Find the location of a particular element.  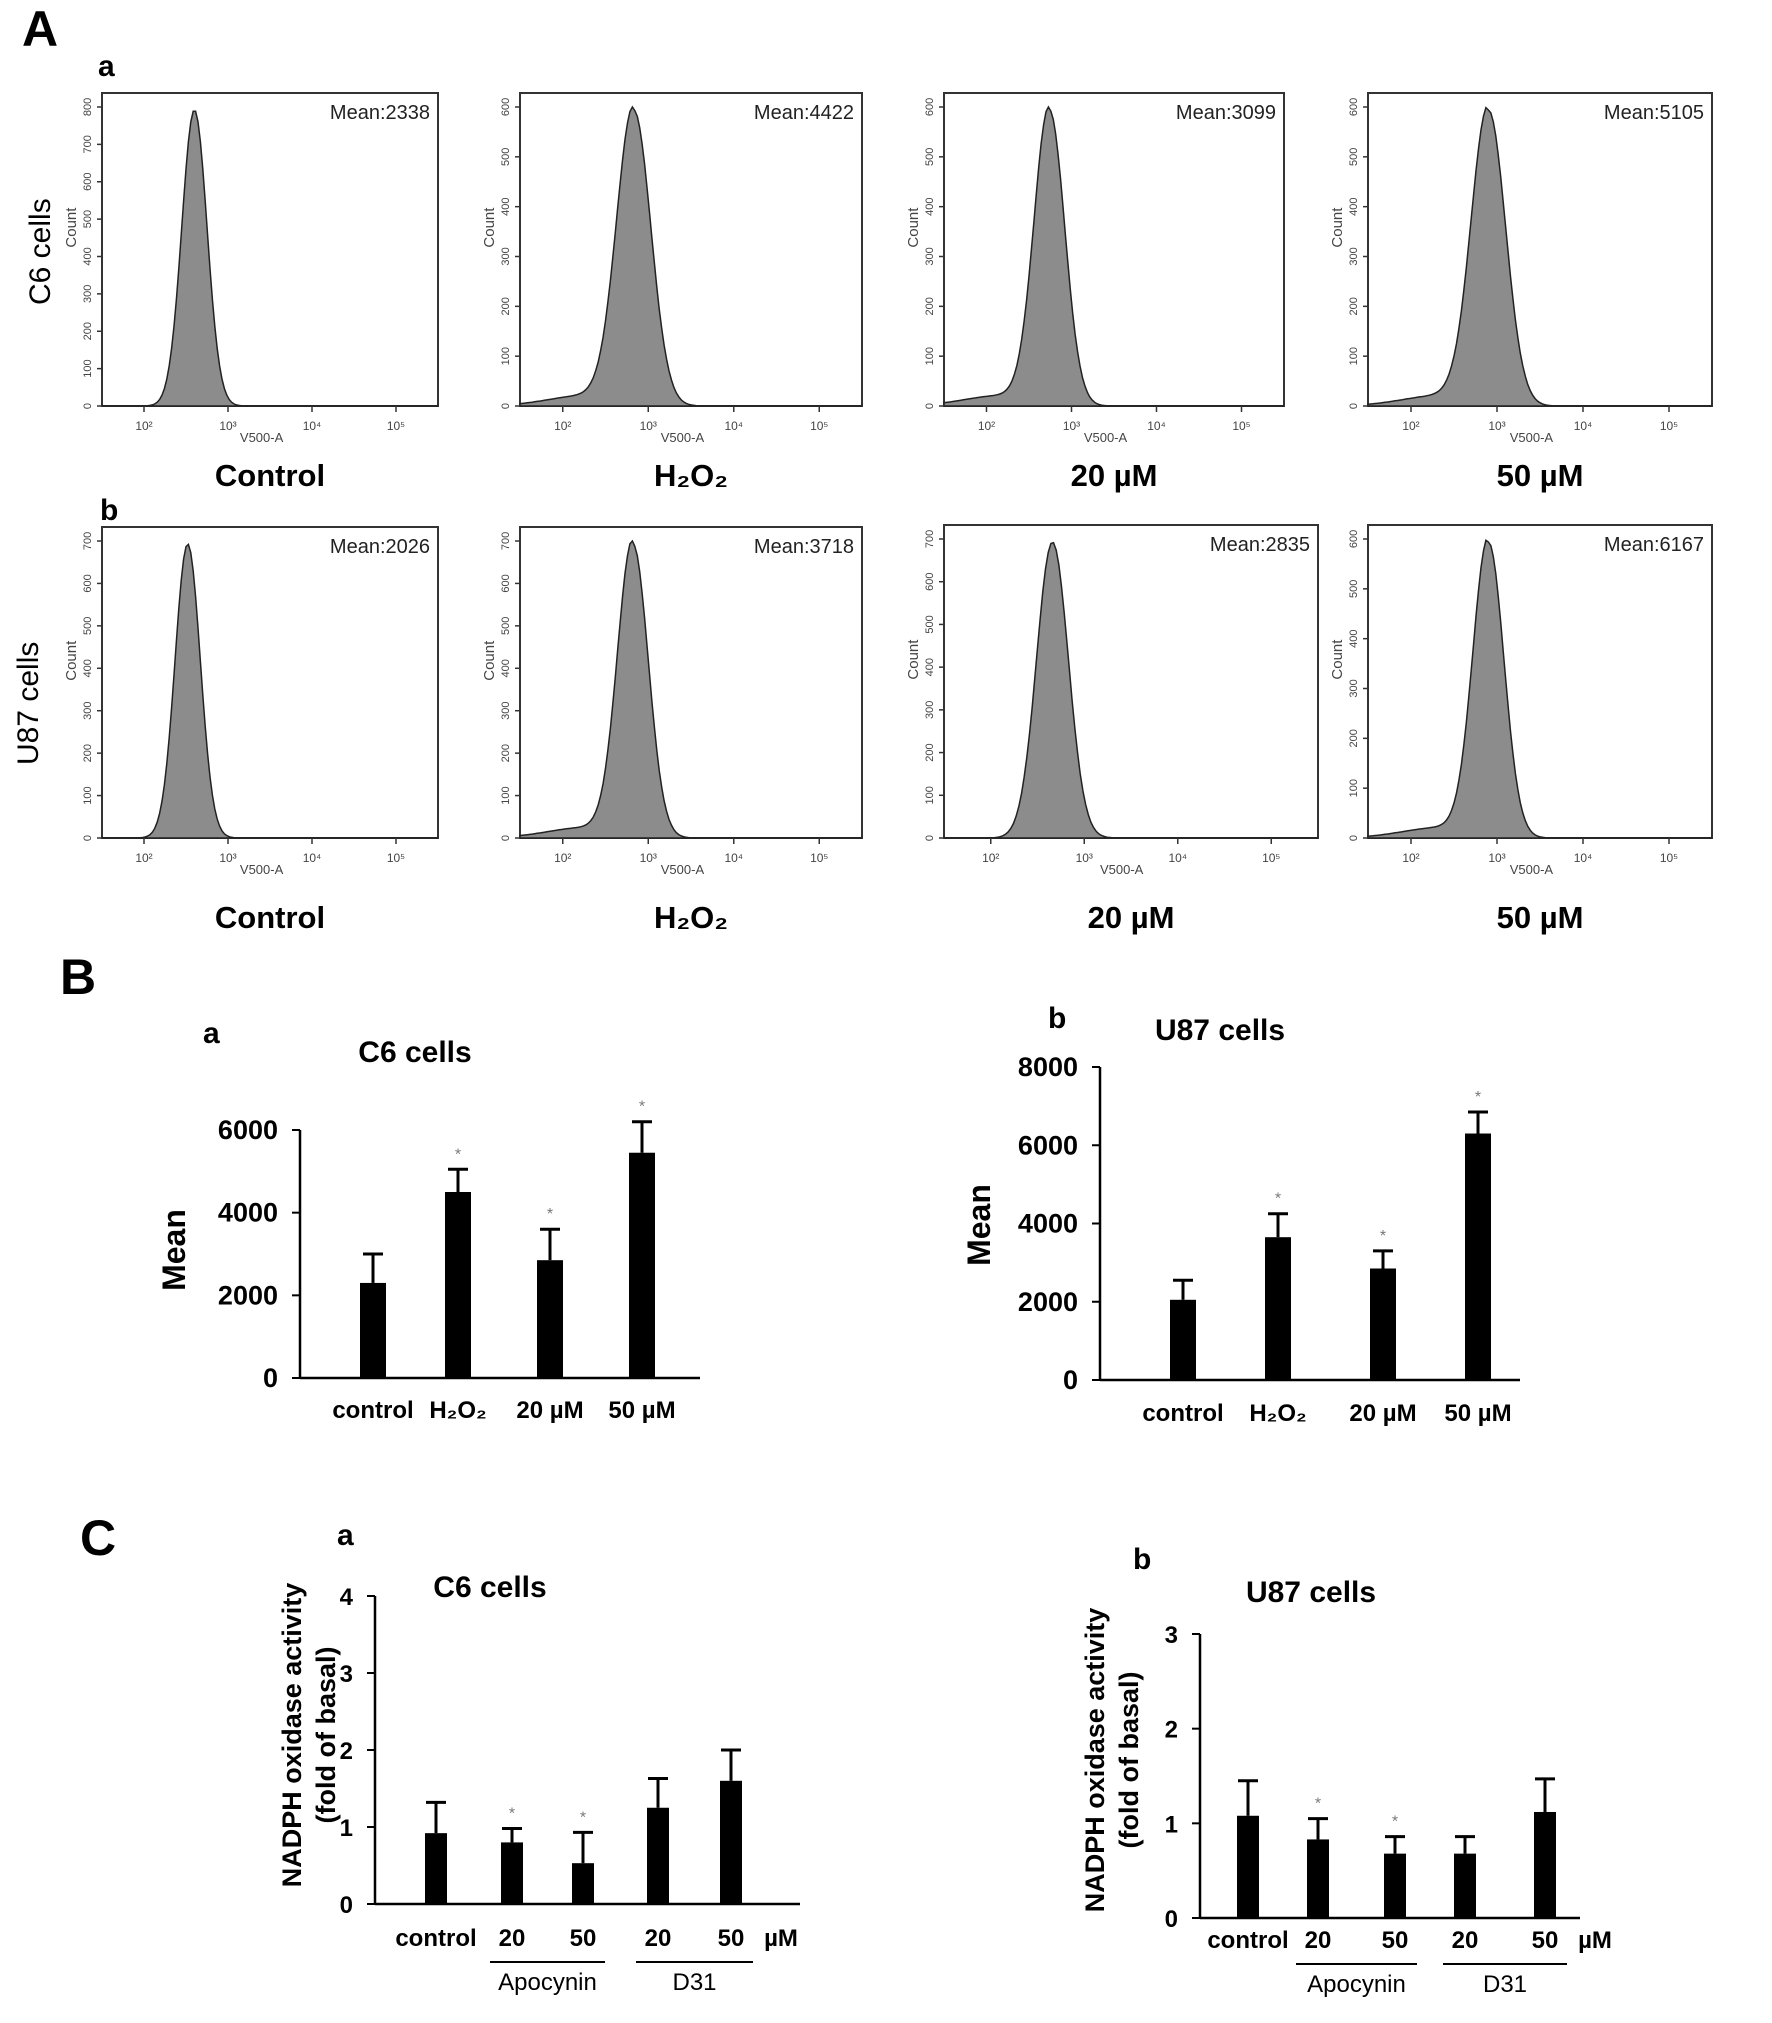

condition-label: Control is located at coordinates (270, 917).